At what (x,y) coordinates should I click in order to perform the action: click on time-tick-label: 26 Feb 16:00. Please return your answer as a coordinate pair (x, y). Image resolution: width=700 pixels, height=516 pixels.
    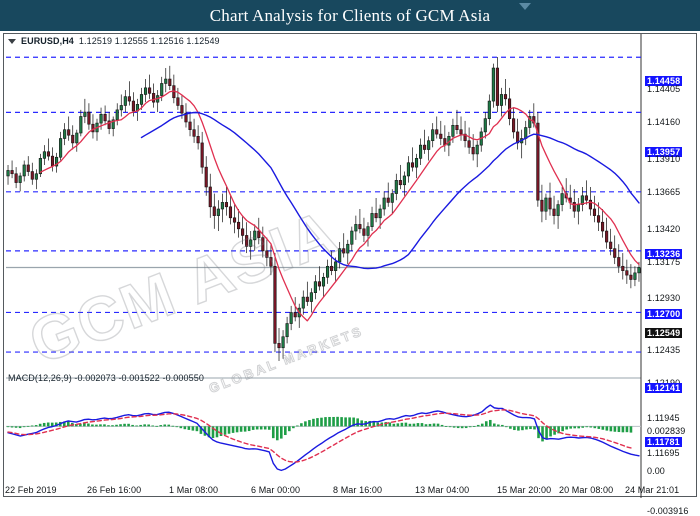
    Looking at the image, I should click on (114, 490).